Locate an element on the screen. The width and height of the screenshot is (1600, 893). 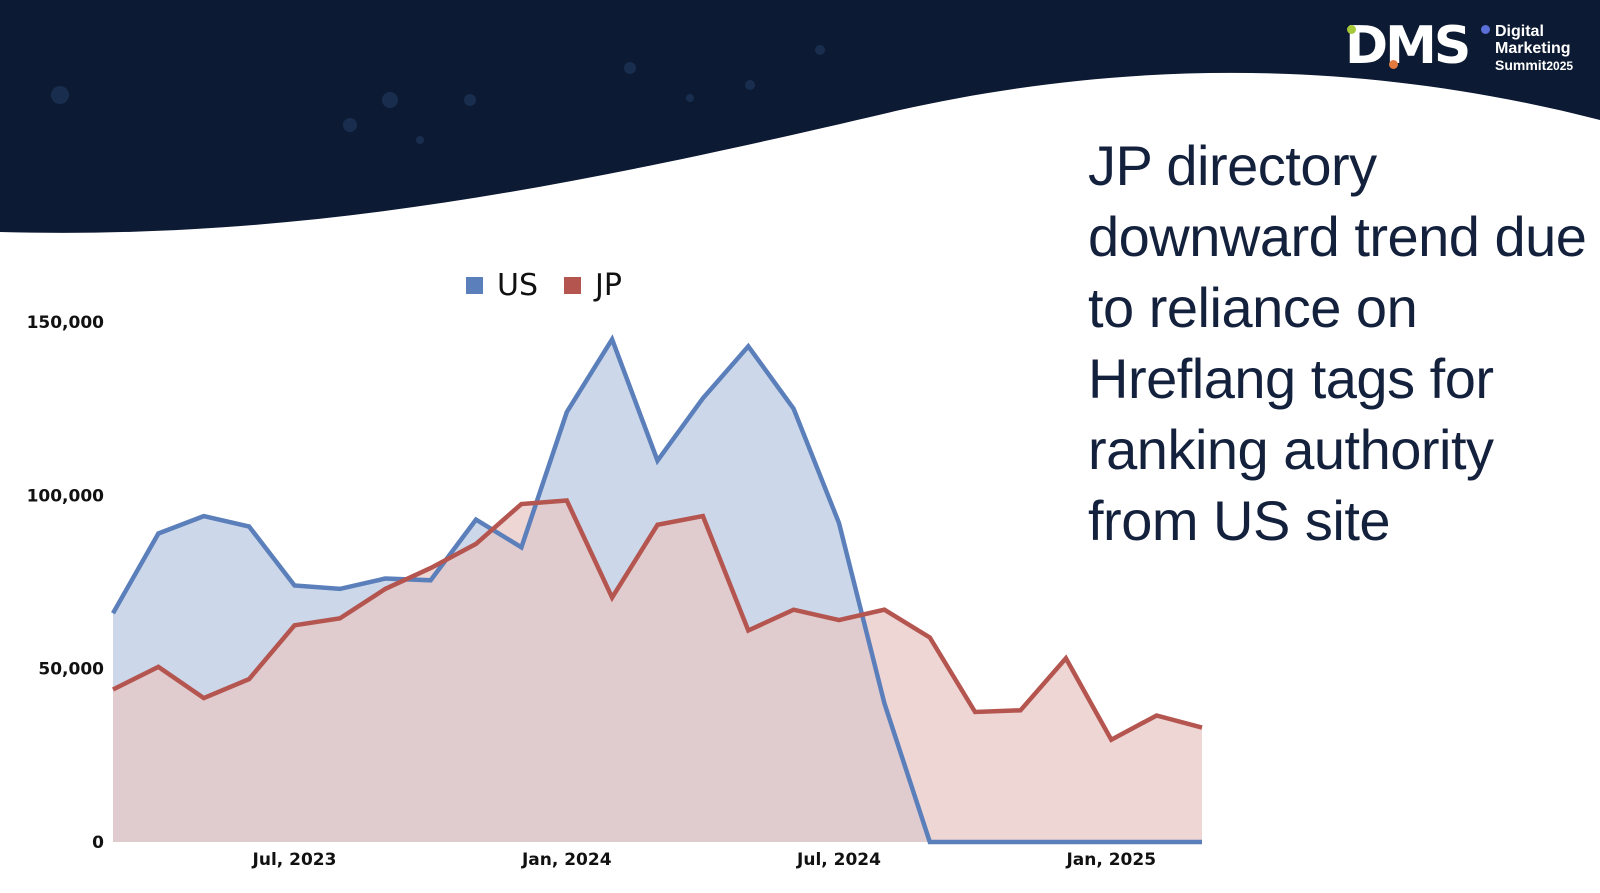
y-tick-label: 50,000 is located at coordinates (71, 670).